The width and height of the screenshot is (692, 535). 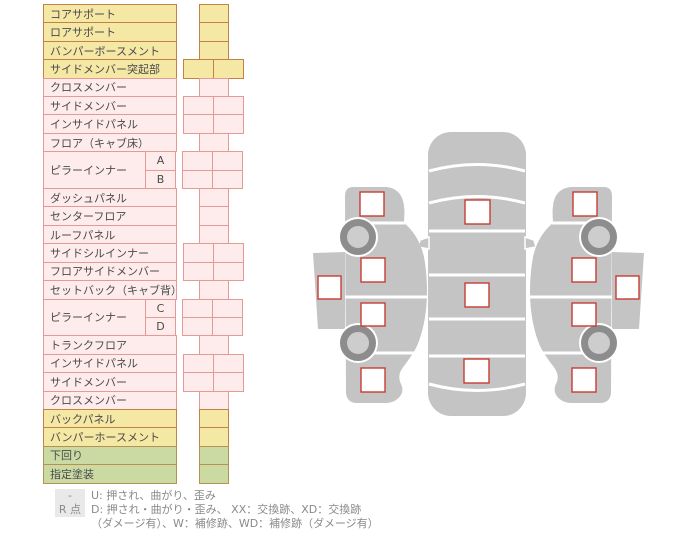 What do you see at coordinates (110, 216) in the screenshot?
I see `part-label: センターフロア` at bounding box center [110, 216].